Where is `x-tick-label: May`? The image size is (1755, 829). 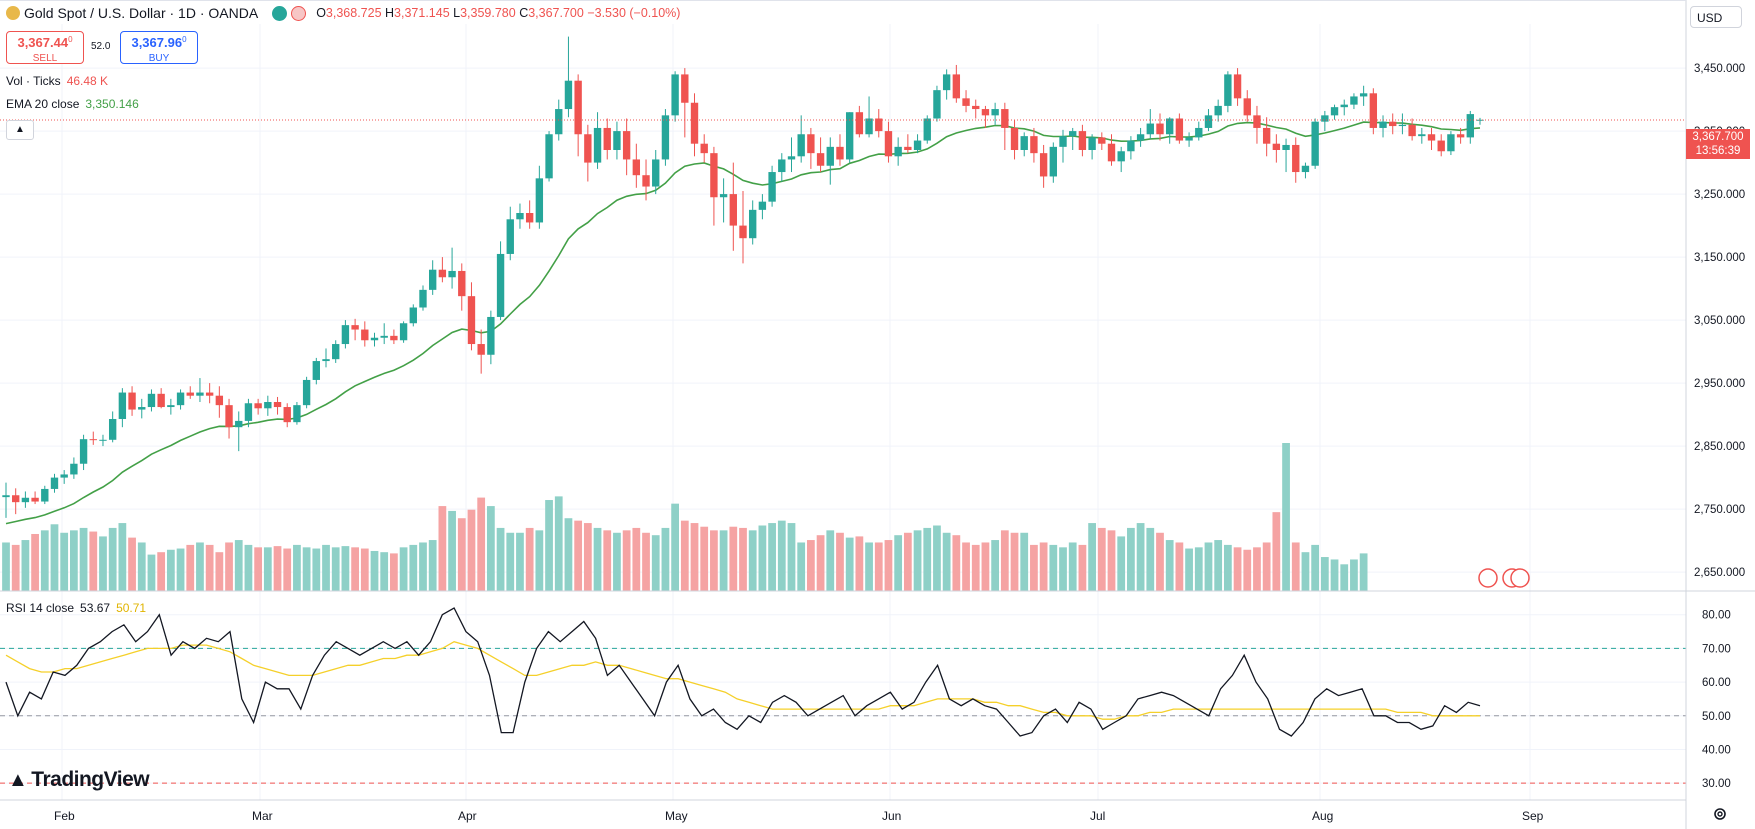 x-tick-label: May is located at coordinates (676, 816).